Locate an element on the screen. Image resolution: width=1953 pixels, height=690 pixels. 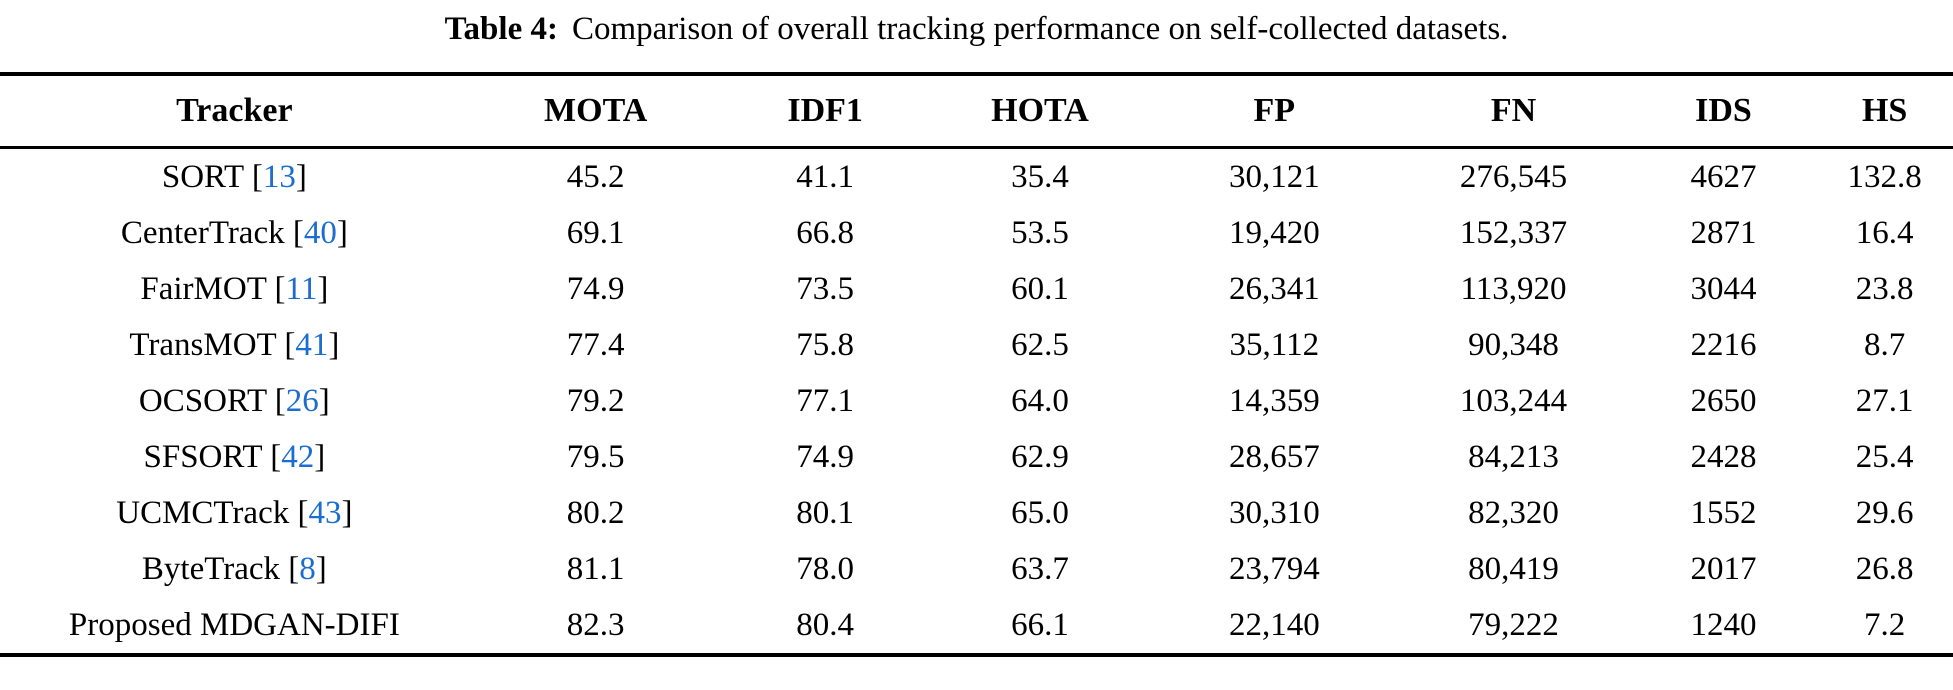
idf1-cell: 77.1 is located at coordinates (825, 400).